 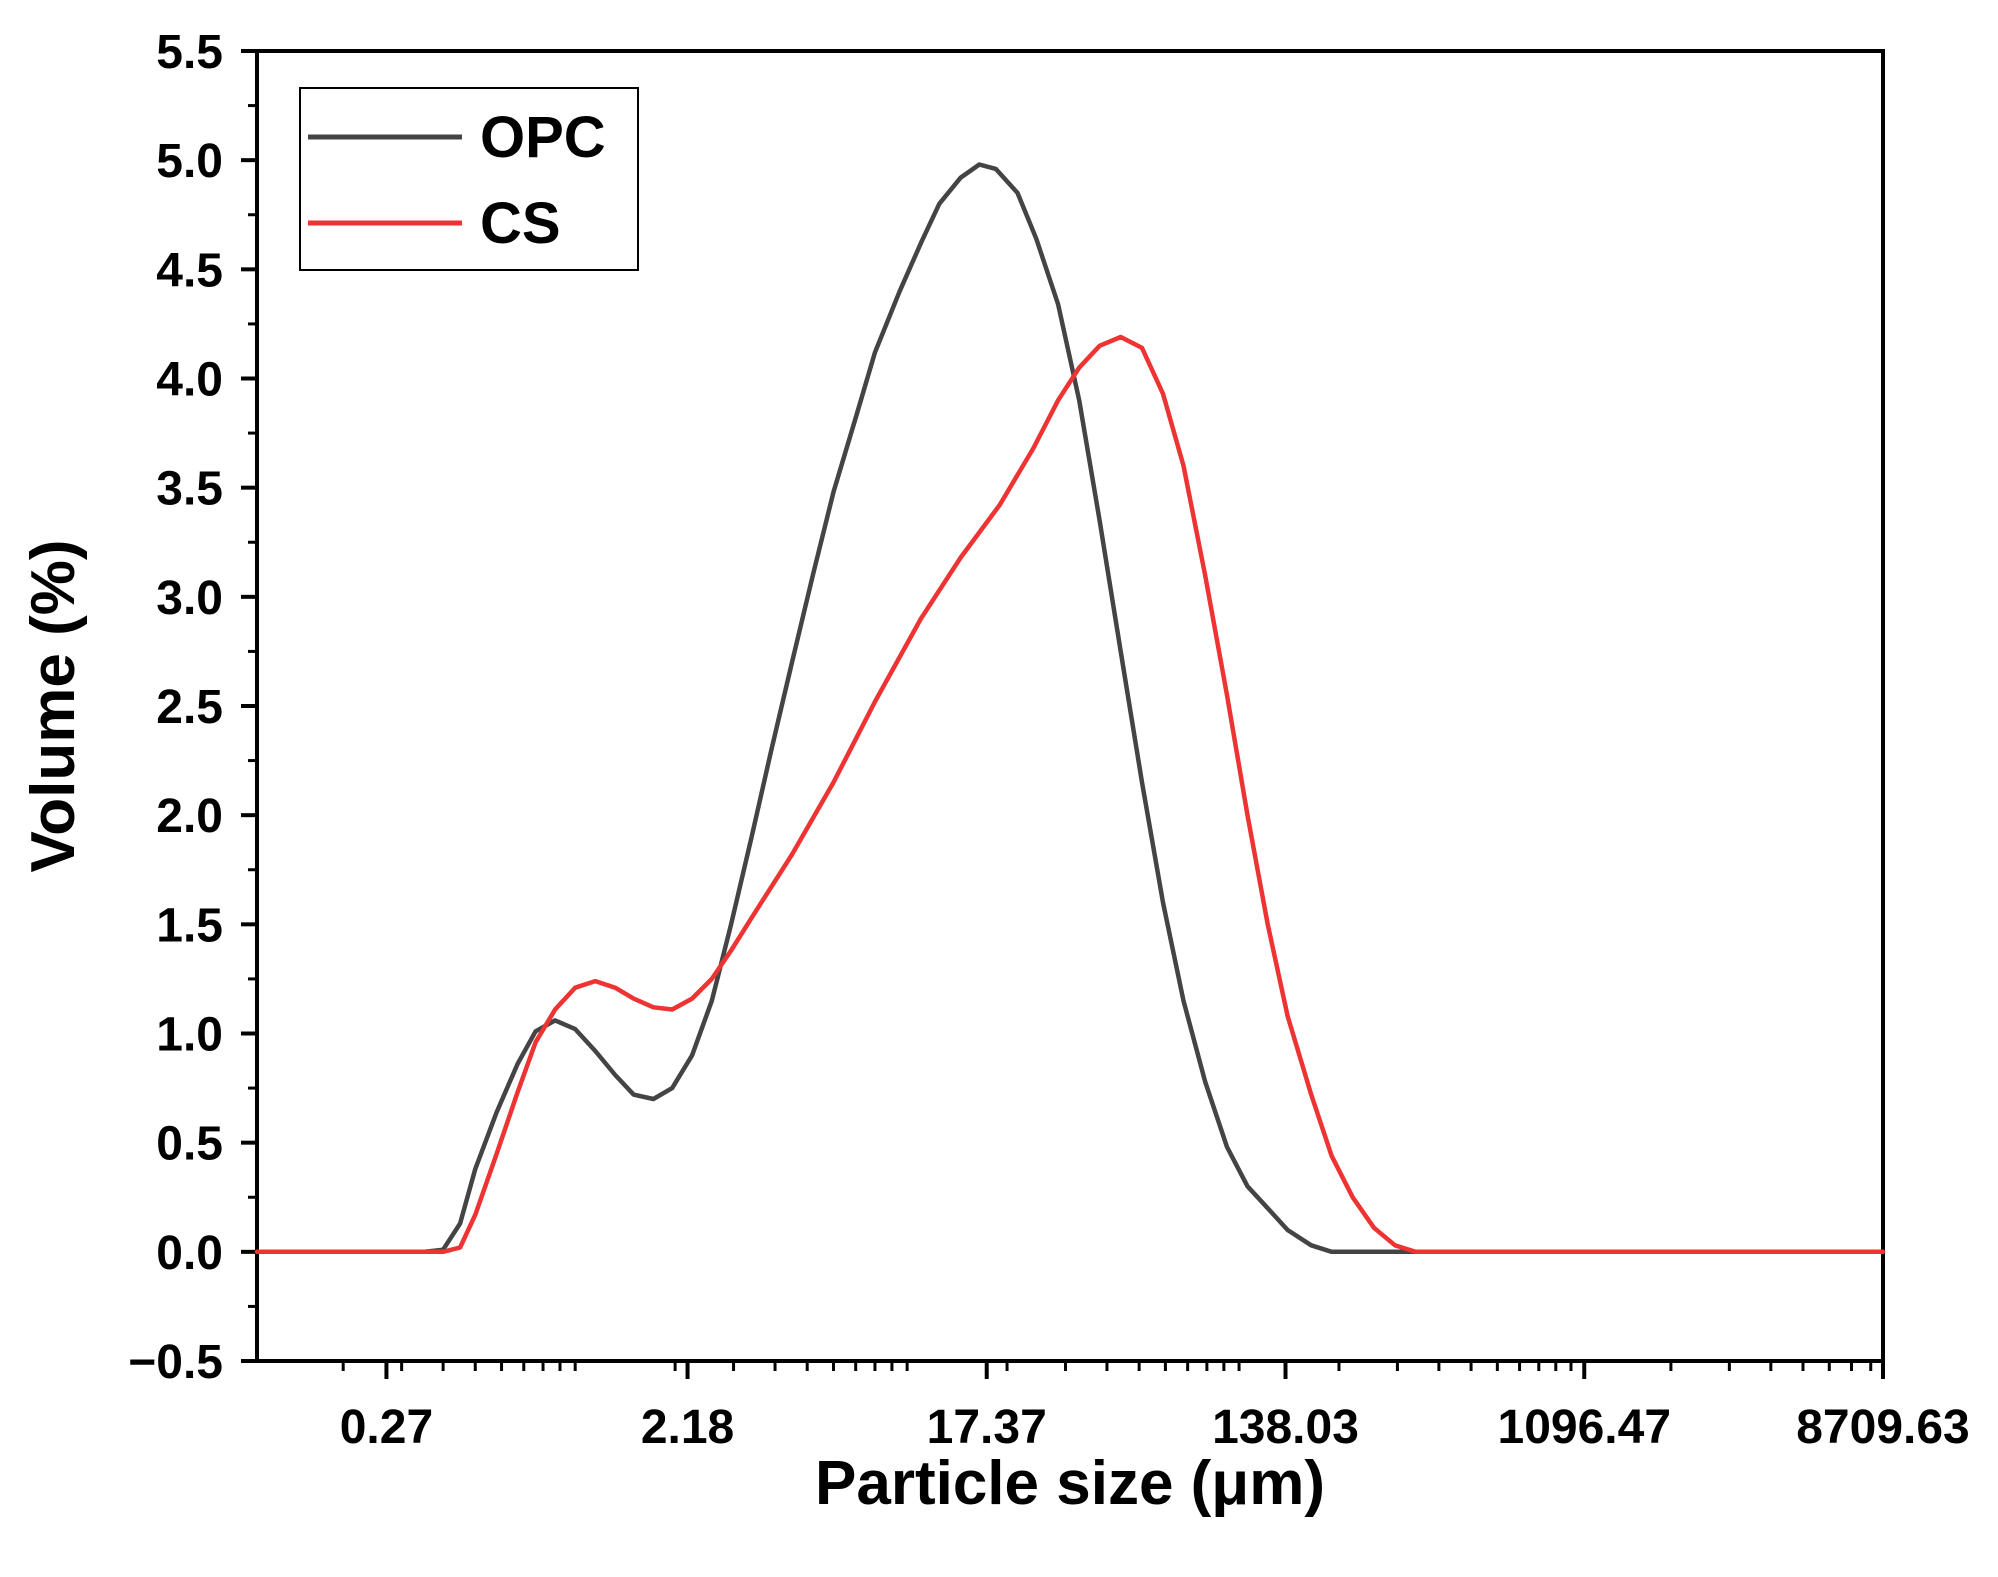 I want to click on x-axis: 0.27 2.18 17.37 138.03 1096.47 8709.63, so click(x=1155, y=1407).